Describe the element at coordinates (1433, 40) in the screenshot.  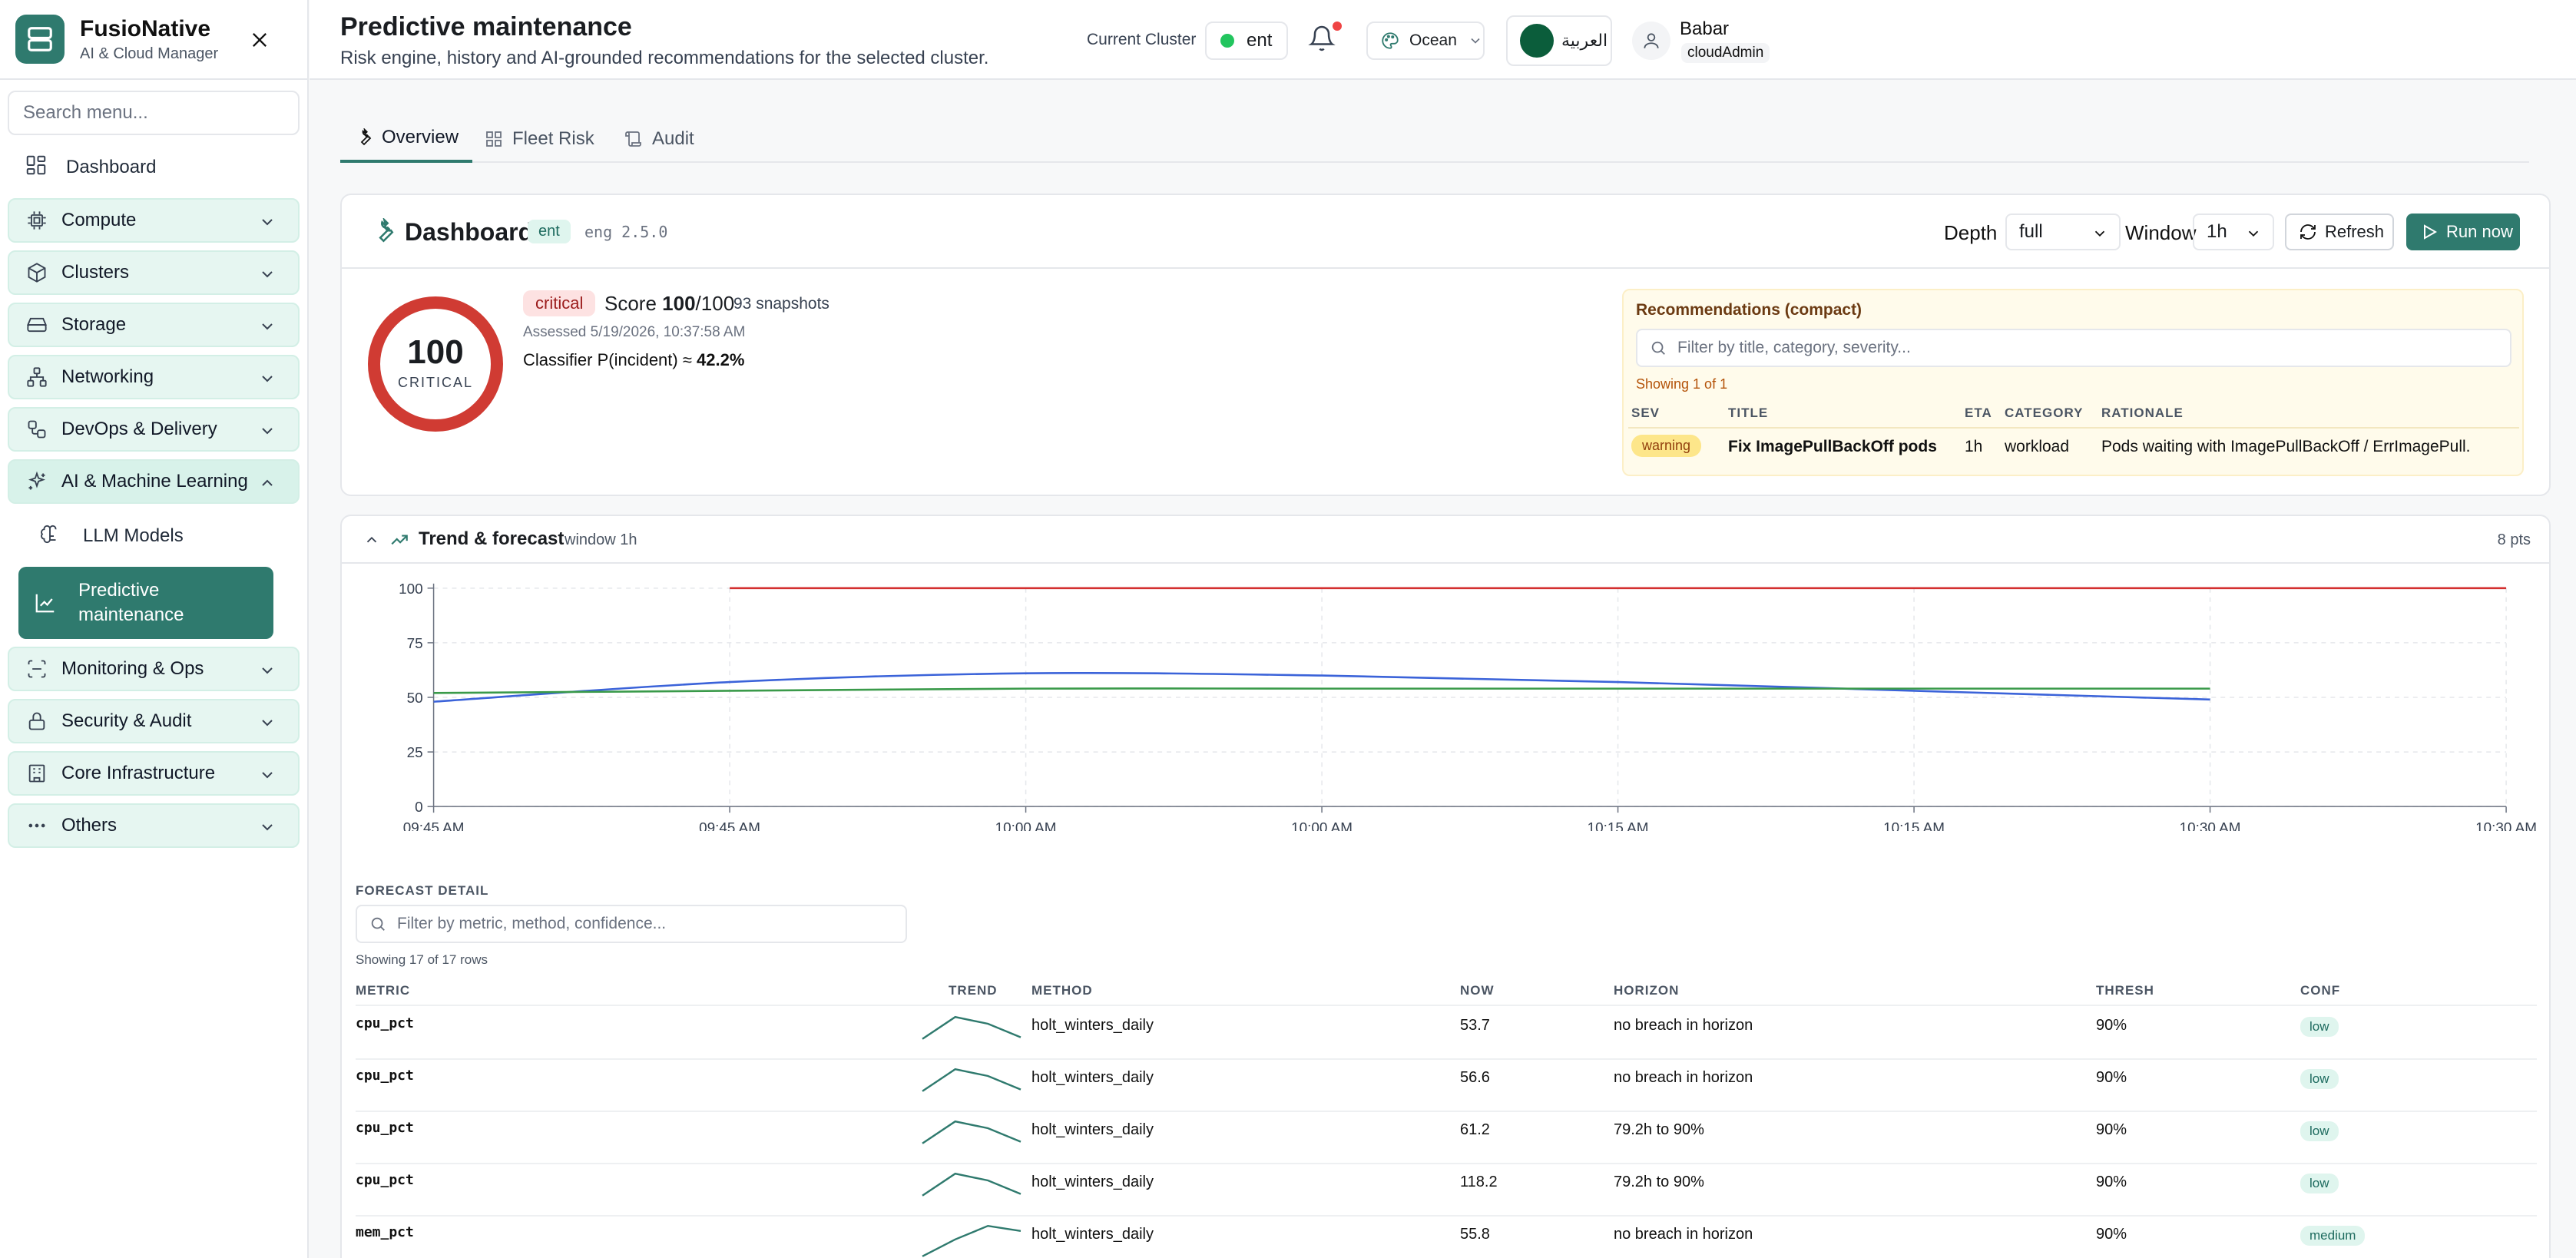
I see `theme-value: Ocean` at that location.